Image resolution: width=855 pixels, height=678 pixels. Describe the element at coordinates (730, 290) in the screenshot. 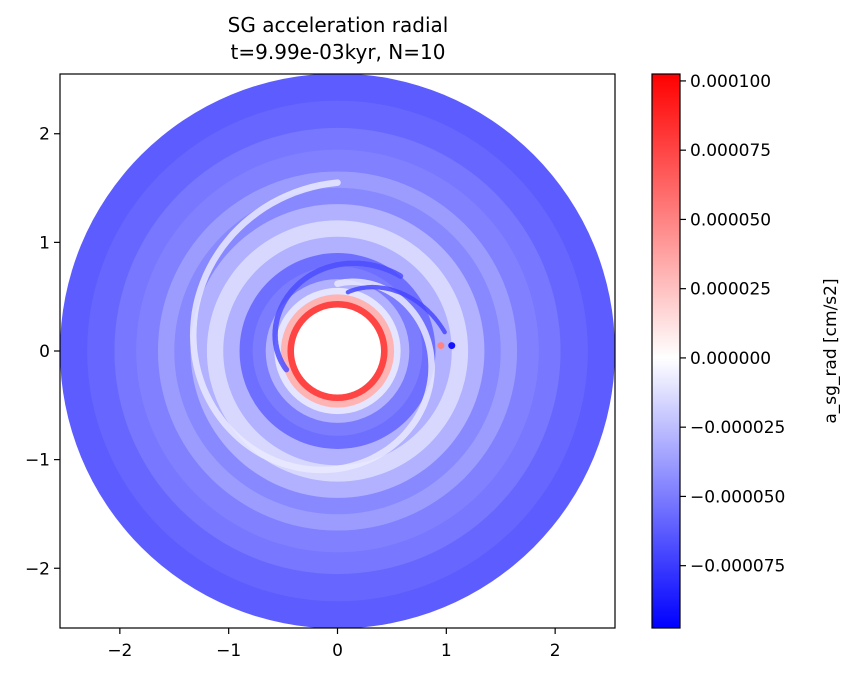

I see `colorbar-tick-label: 0.000025` at that location.